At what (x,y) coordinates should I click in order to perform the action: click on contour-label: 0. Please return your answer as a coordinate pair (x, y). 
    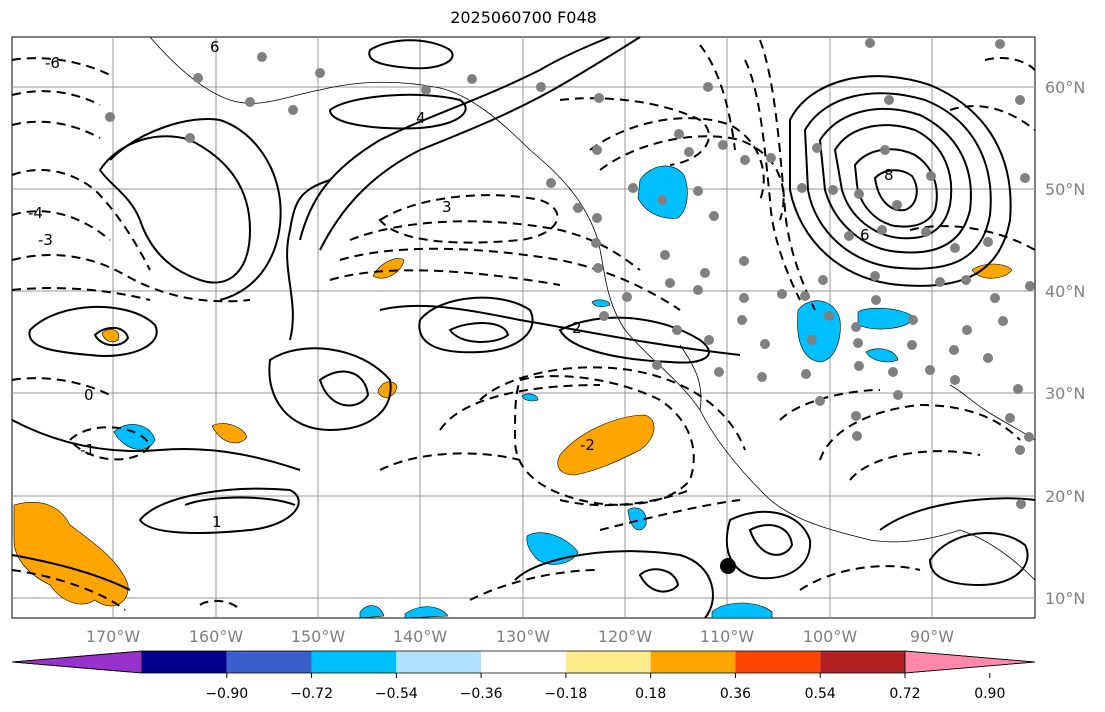
    Looking at the image, I should click on (89, 395).